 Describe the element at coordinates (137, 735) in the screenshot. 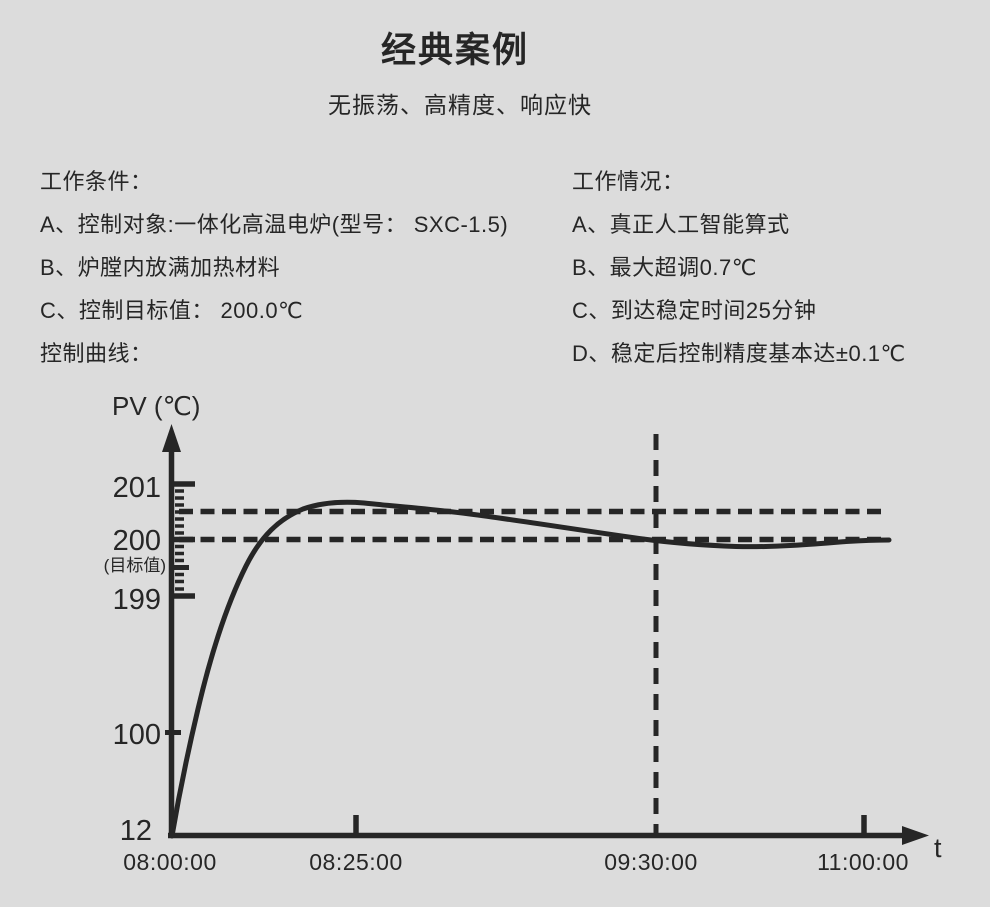

I see `y-tick-label-100: 100` at that location.